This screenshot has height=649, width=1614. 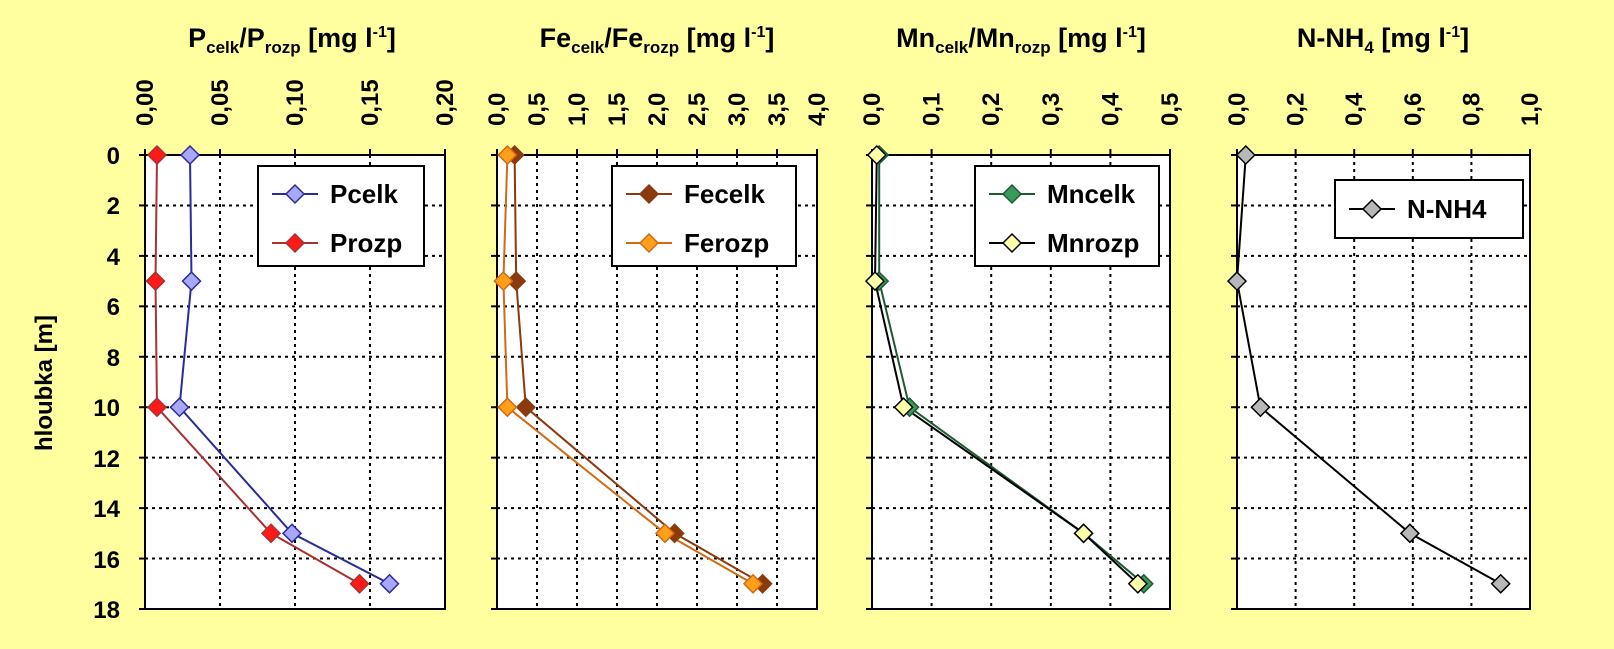 I want to click on y-tick-label: 10, so click(x=106, y=408).